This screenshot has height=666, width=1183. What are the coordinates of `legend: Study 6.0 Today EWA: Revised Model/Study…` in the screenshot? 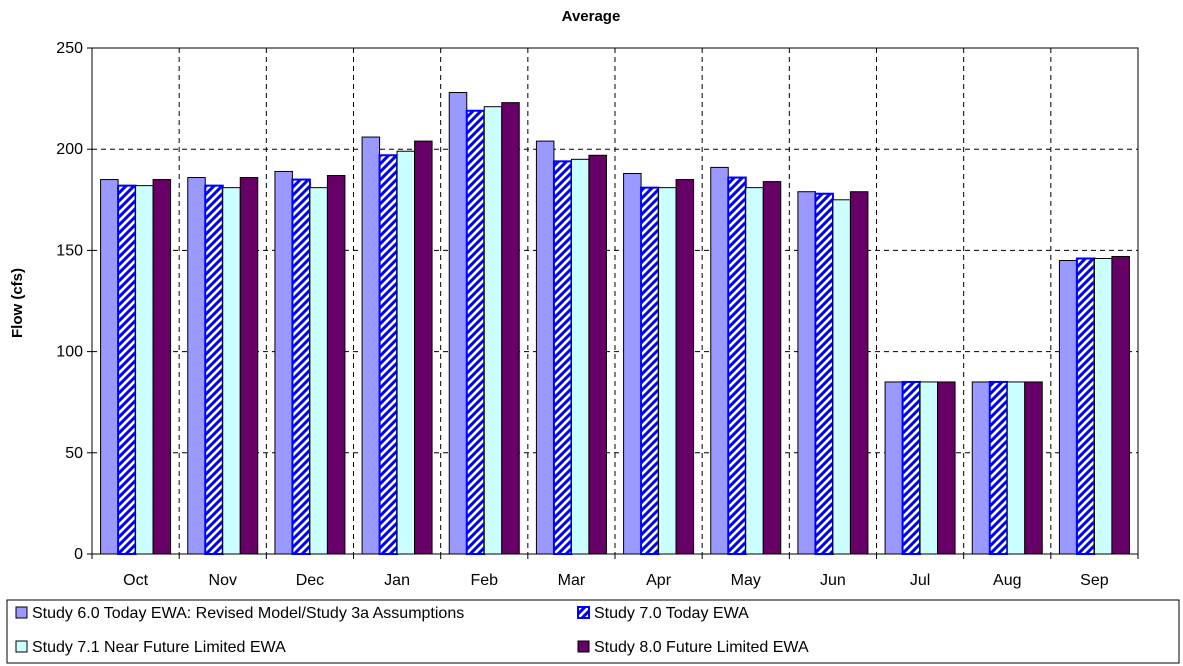 It's located at (593, 631).